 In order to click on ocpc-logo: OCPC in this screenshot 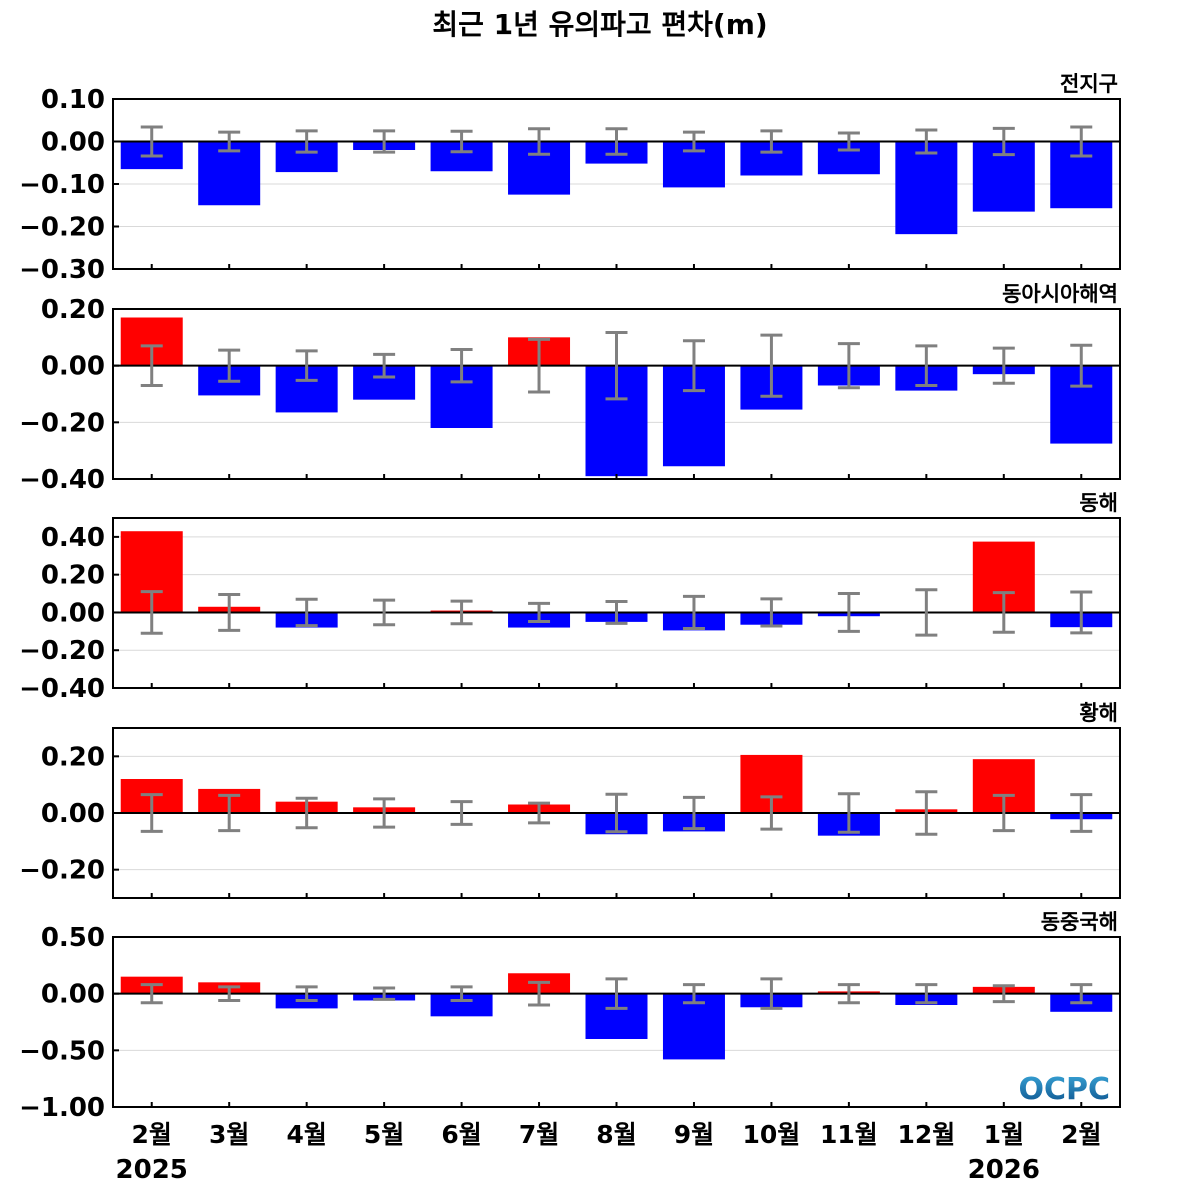, I will do `click(1064, 1089)`.